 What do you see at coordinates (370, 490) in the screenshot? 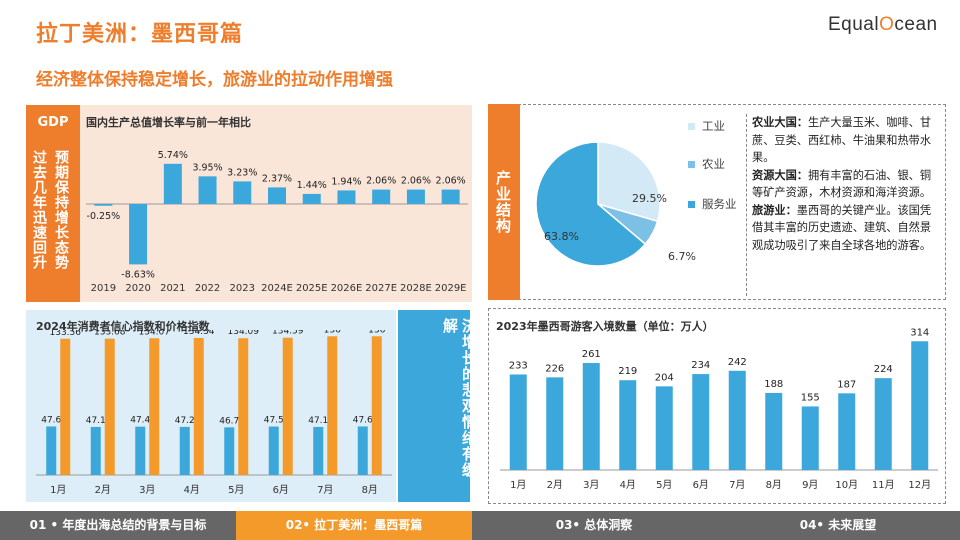
I see `consumer-tick-label: 8月` at bounding box center [370, 490].